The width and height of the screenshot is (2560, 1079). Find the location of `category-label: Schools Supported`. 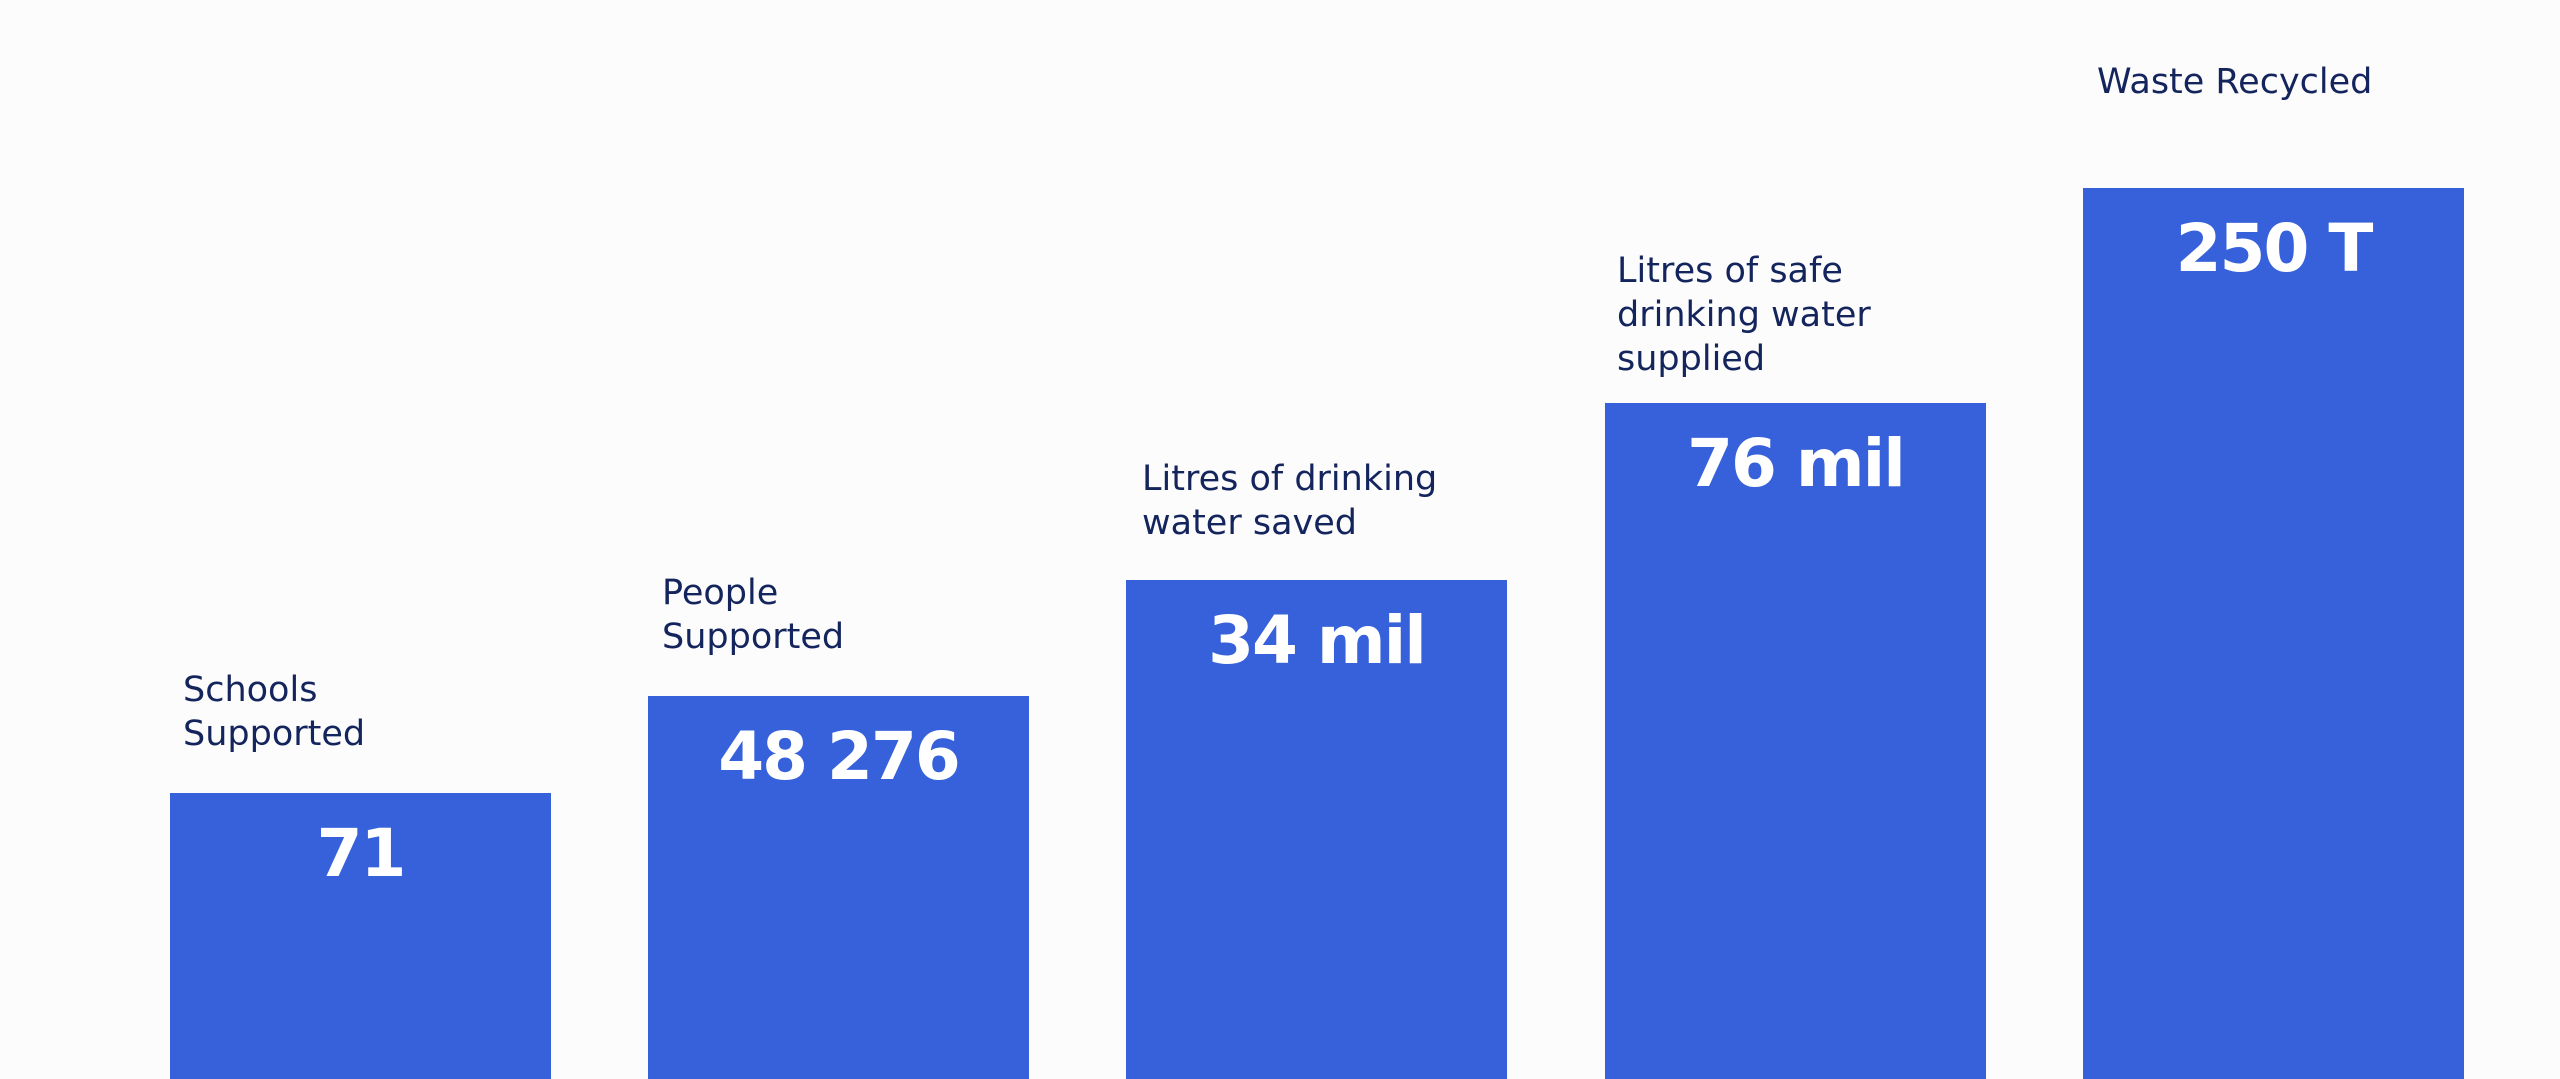

category-label: Schools Supported is located at coordinates (348, 712).